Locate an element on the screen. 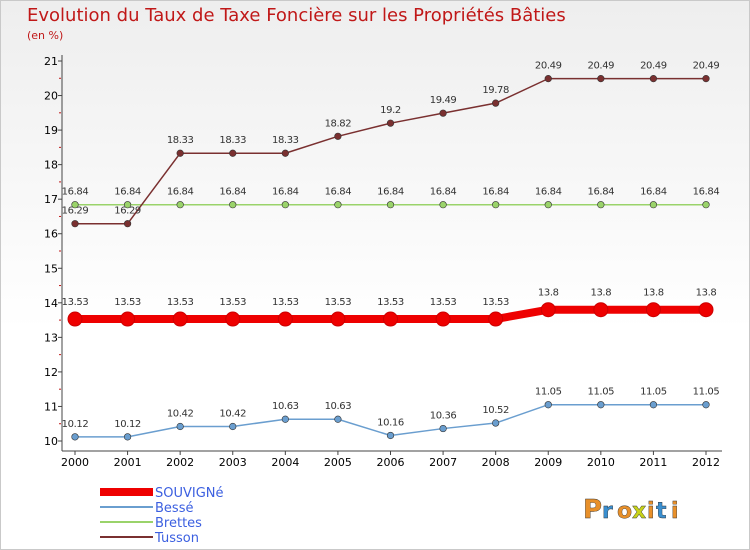 This screenshot has width=750, height=550. y-tick-label: 19 is located at coordinates (51, 130).